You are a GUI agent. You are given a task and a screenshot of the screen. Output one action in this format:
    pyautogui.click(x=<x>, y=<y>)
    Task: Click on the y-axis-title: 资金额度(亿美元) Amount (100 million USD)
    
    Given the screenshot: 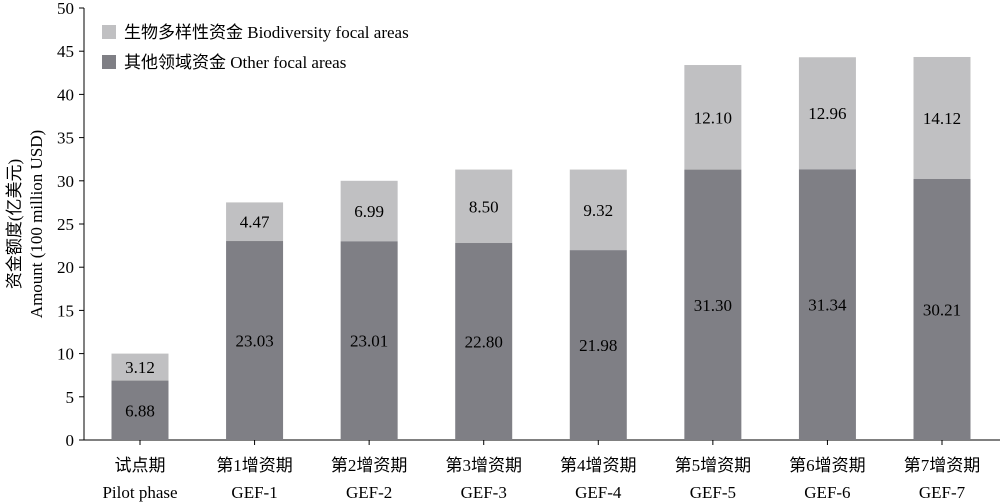 What is the action you would take?
    pyautogui.click(x=25, y=224)
    